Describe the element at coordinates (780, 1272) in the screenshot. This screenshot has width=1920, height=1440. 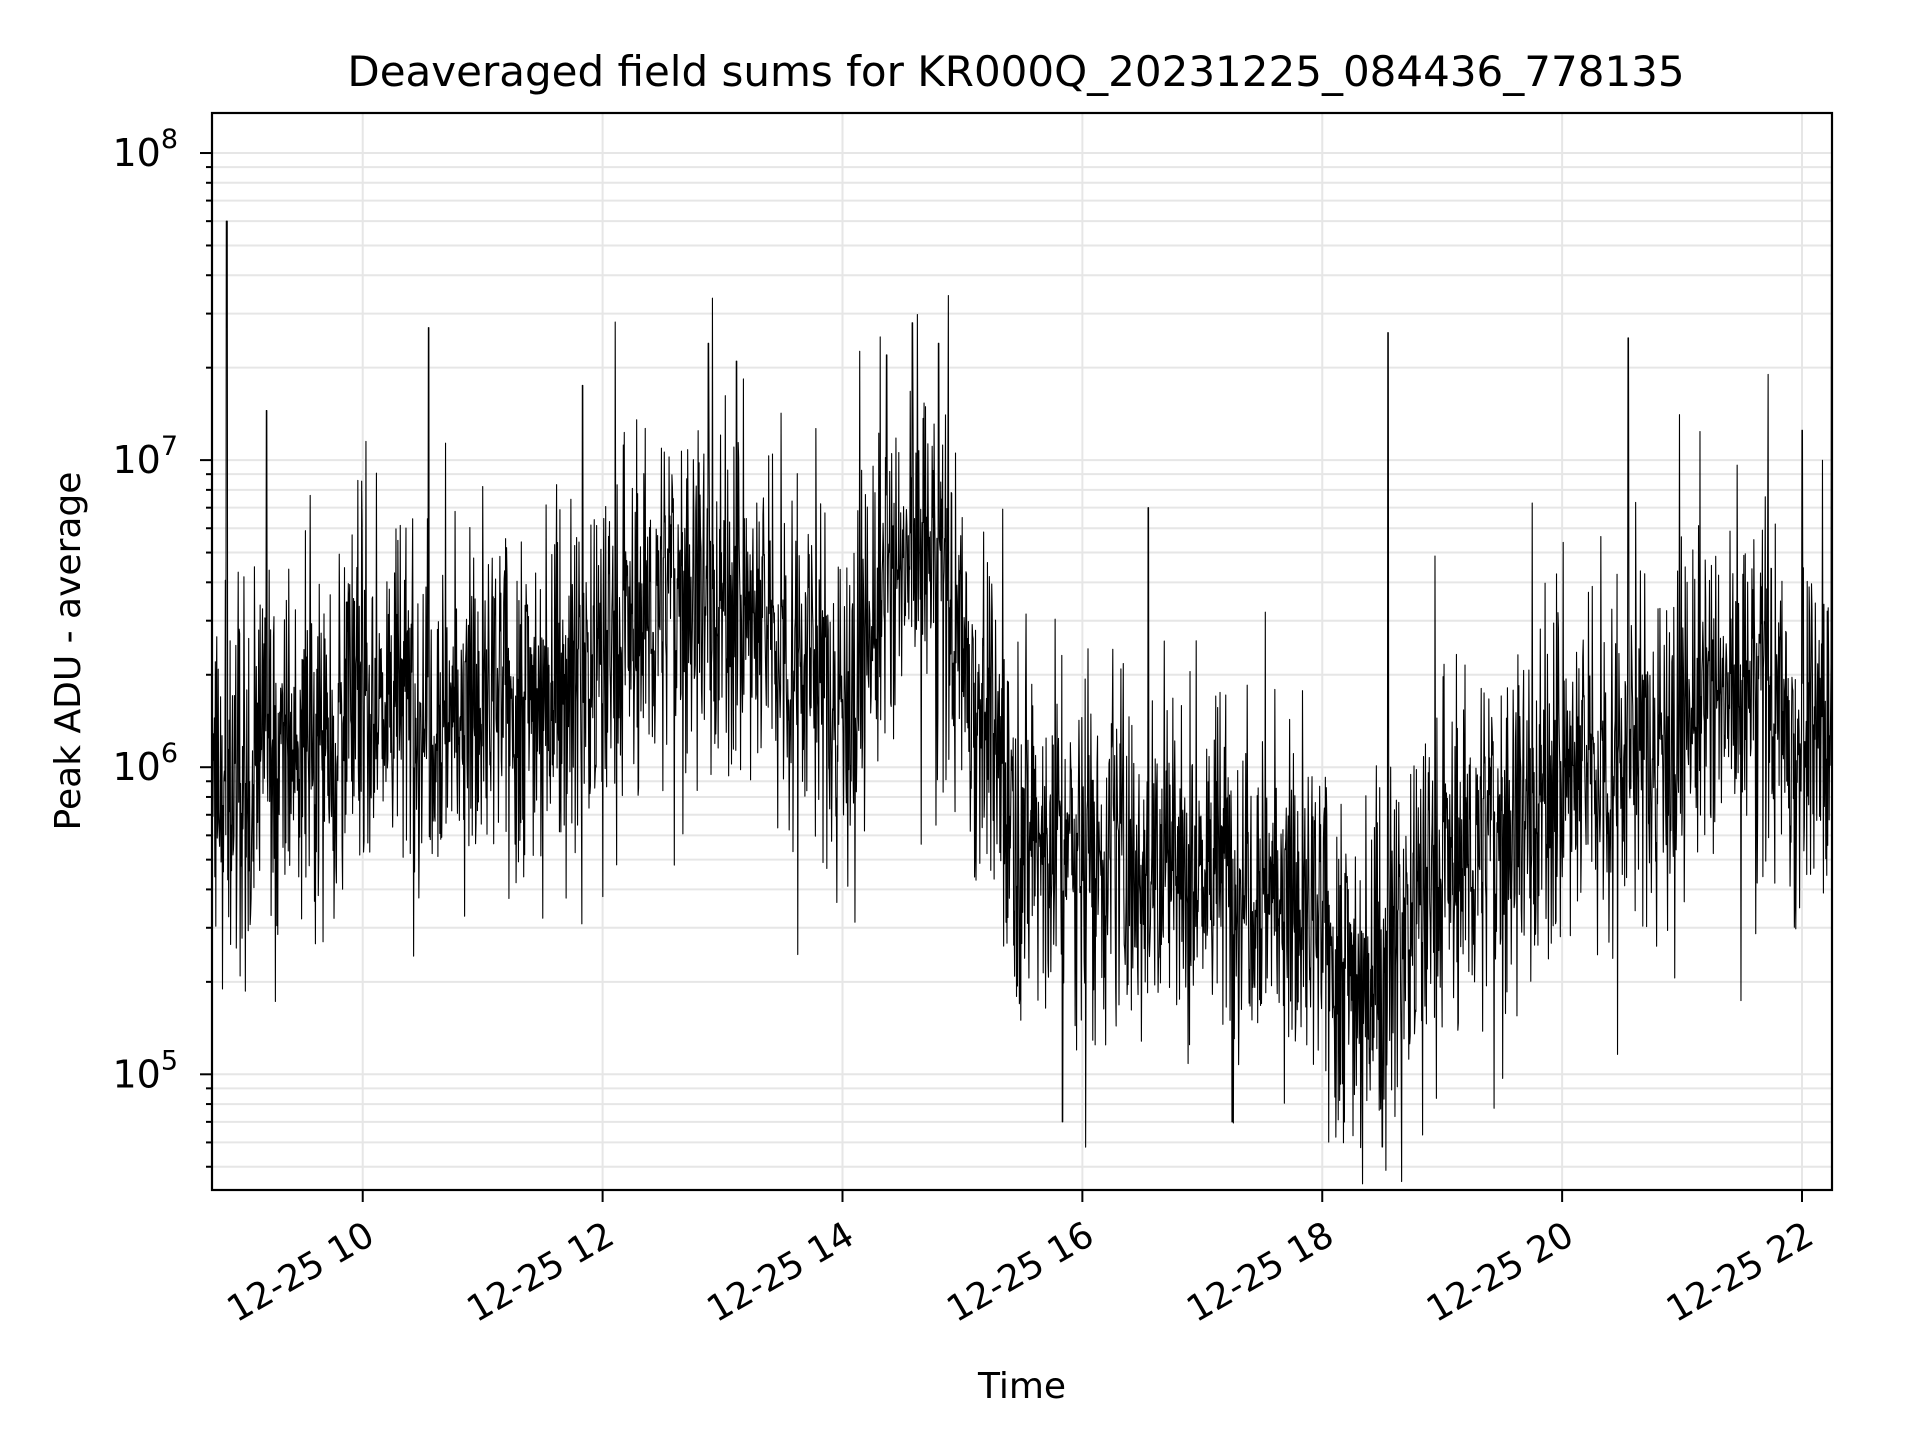
I see `x-tick-label: 12-25 14` at that location.